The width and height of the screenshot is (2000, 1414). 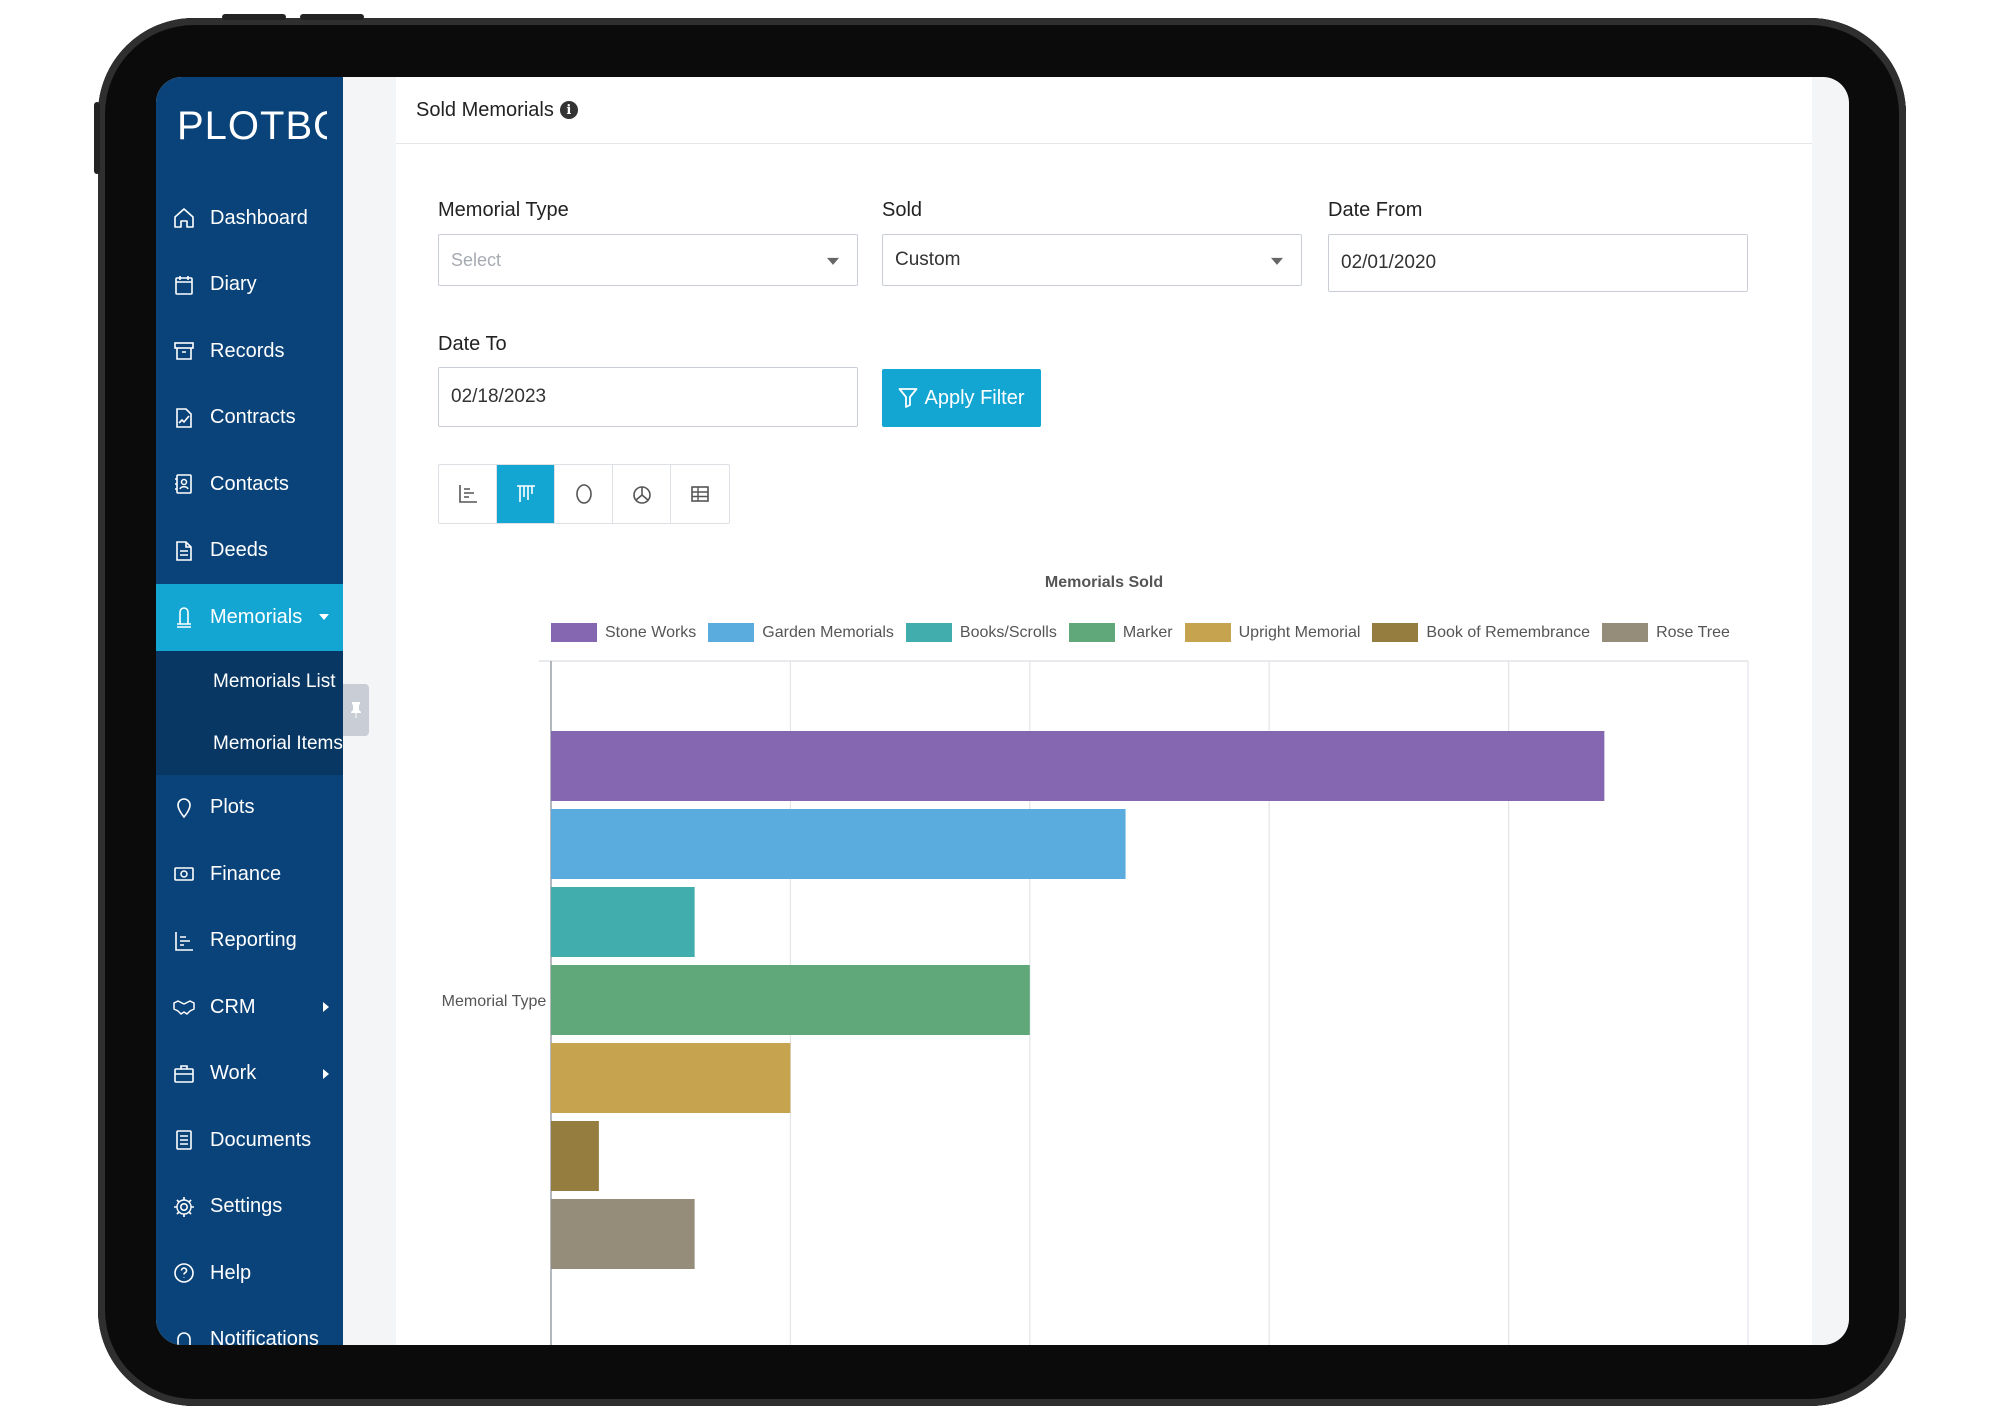 I want to click on sidebar-item-label: Notifications, so click(x=264, y=1336).